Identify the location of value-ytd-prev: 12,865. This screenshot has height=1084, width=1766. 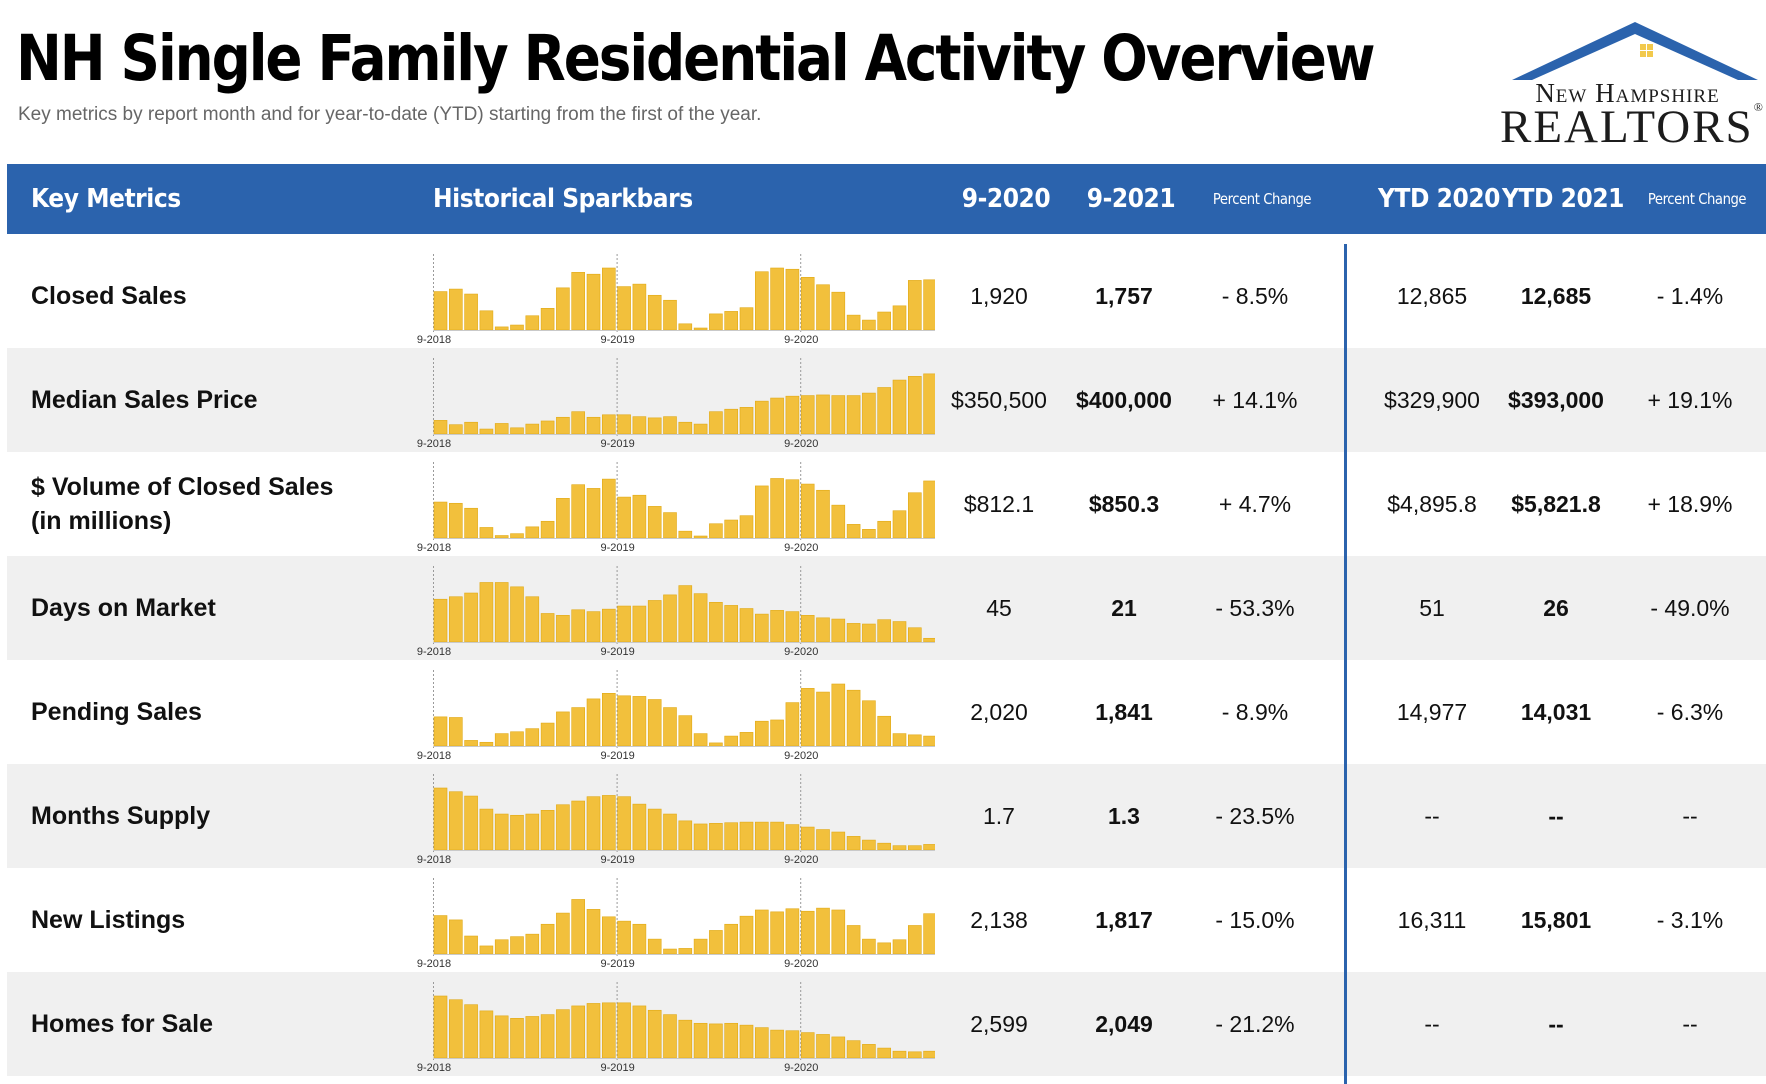
(1432, 296).